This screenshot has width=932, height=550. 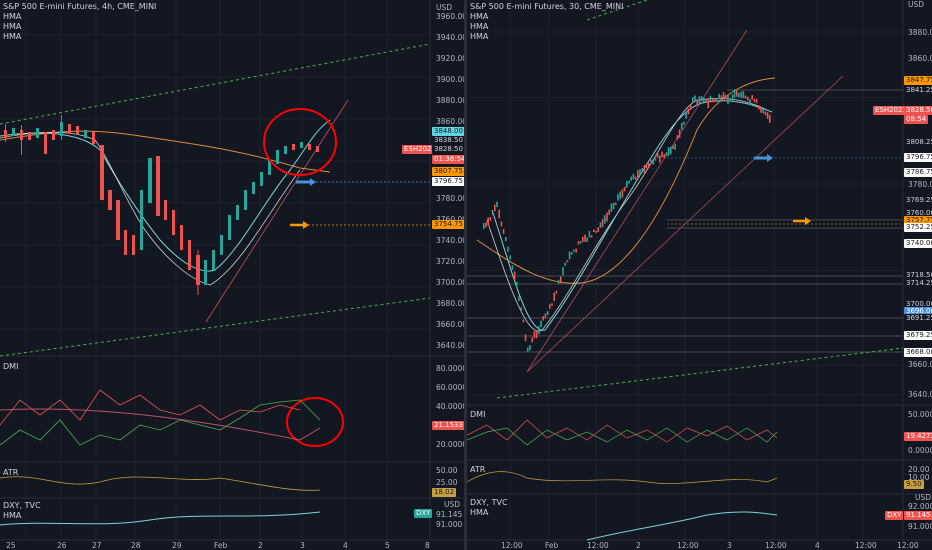 I want to click on right-tag: 3714.25, so click(x=918, y=283).